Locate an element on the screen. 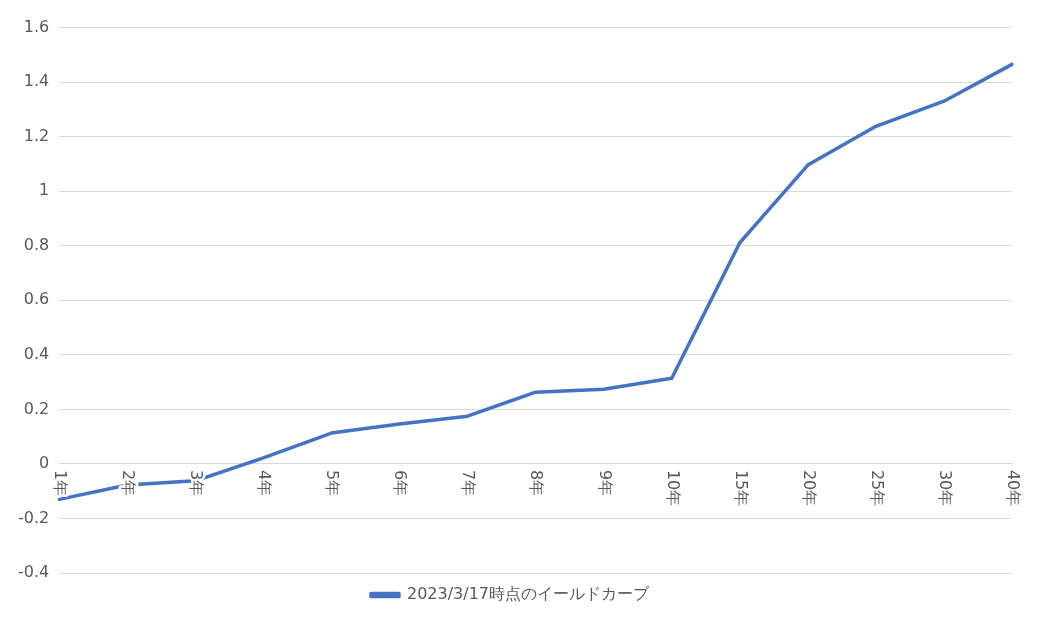 This screenshot has width=1040, height=621. x-tick-label: 20年 is located at coordinates (809, 488).